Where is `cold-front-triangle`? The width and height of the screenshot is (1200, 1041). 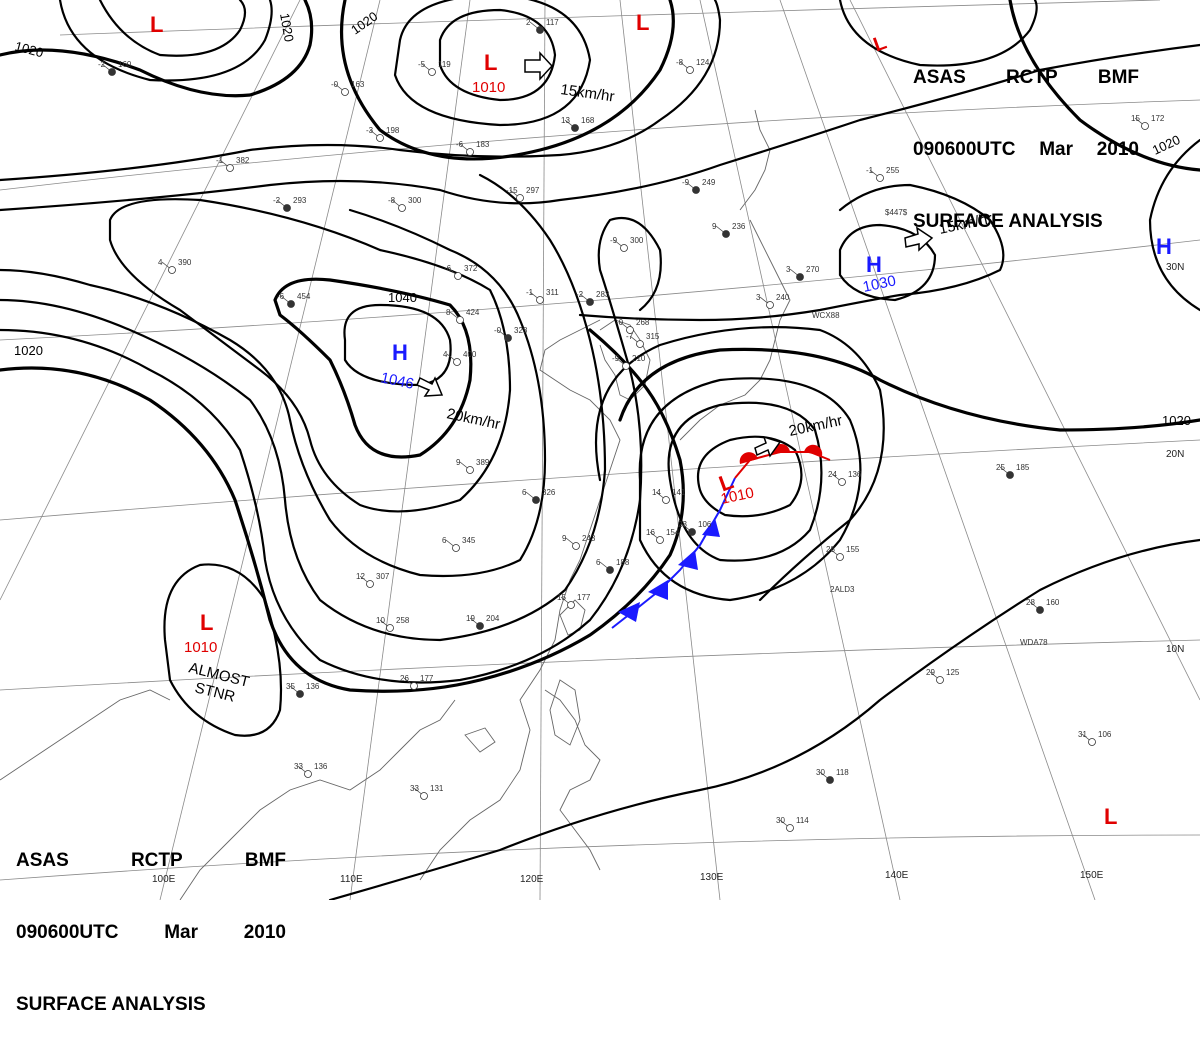
cold-front-triangle is located at coordinates (688, 560).